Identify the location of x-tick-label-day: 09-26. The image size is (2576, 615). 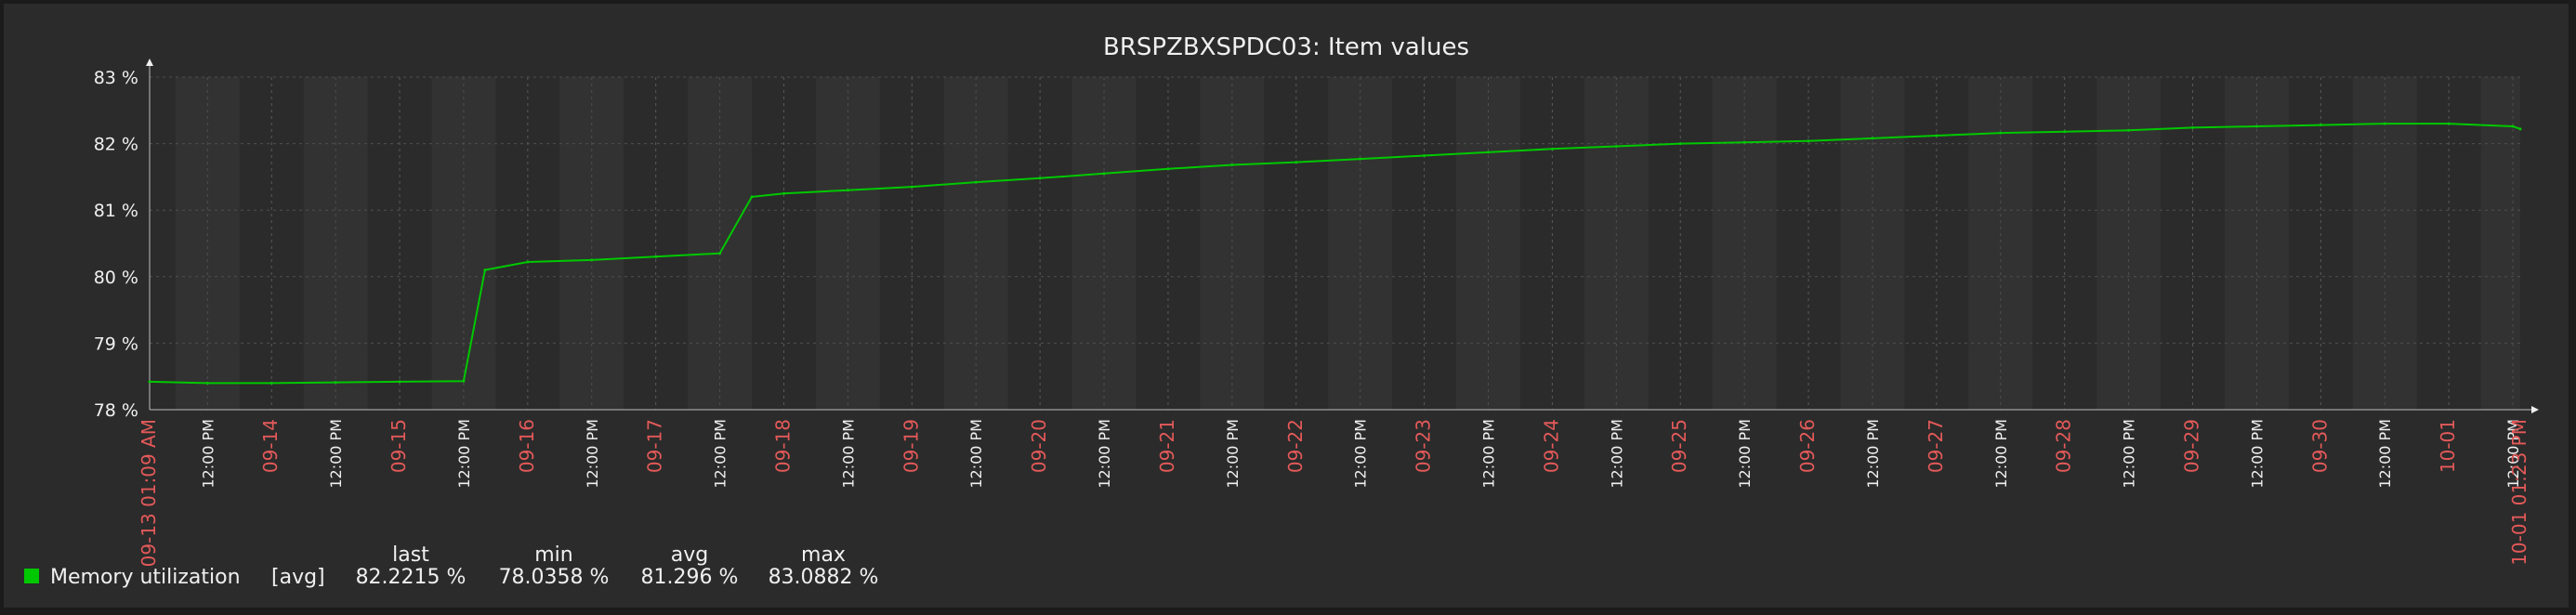
(1807, 446).